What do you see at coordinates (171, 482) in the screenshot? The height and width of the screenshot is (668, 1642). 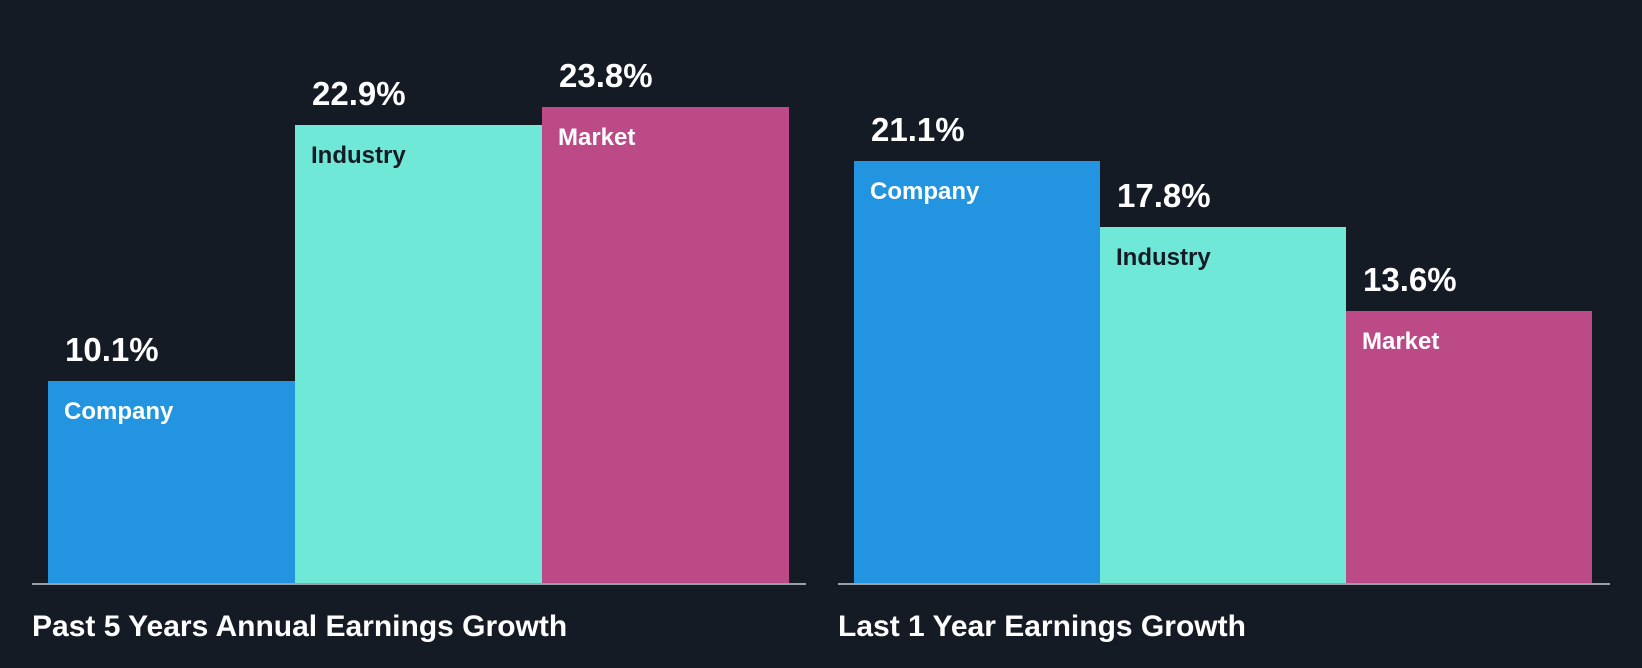 I see `past-5-years-bar-company` at bounding box center [171, 482].